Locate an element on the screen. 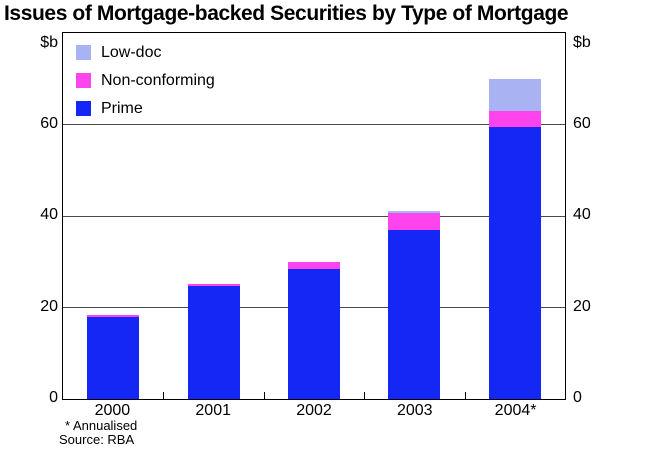 Image resolution: width=656 pixels, height=453 pixels. footnotes: * Annualised Source: RBA is located at coordinates (98, 432).